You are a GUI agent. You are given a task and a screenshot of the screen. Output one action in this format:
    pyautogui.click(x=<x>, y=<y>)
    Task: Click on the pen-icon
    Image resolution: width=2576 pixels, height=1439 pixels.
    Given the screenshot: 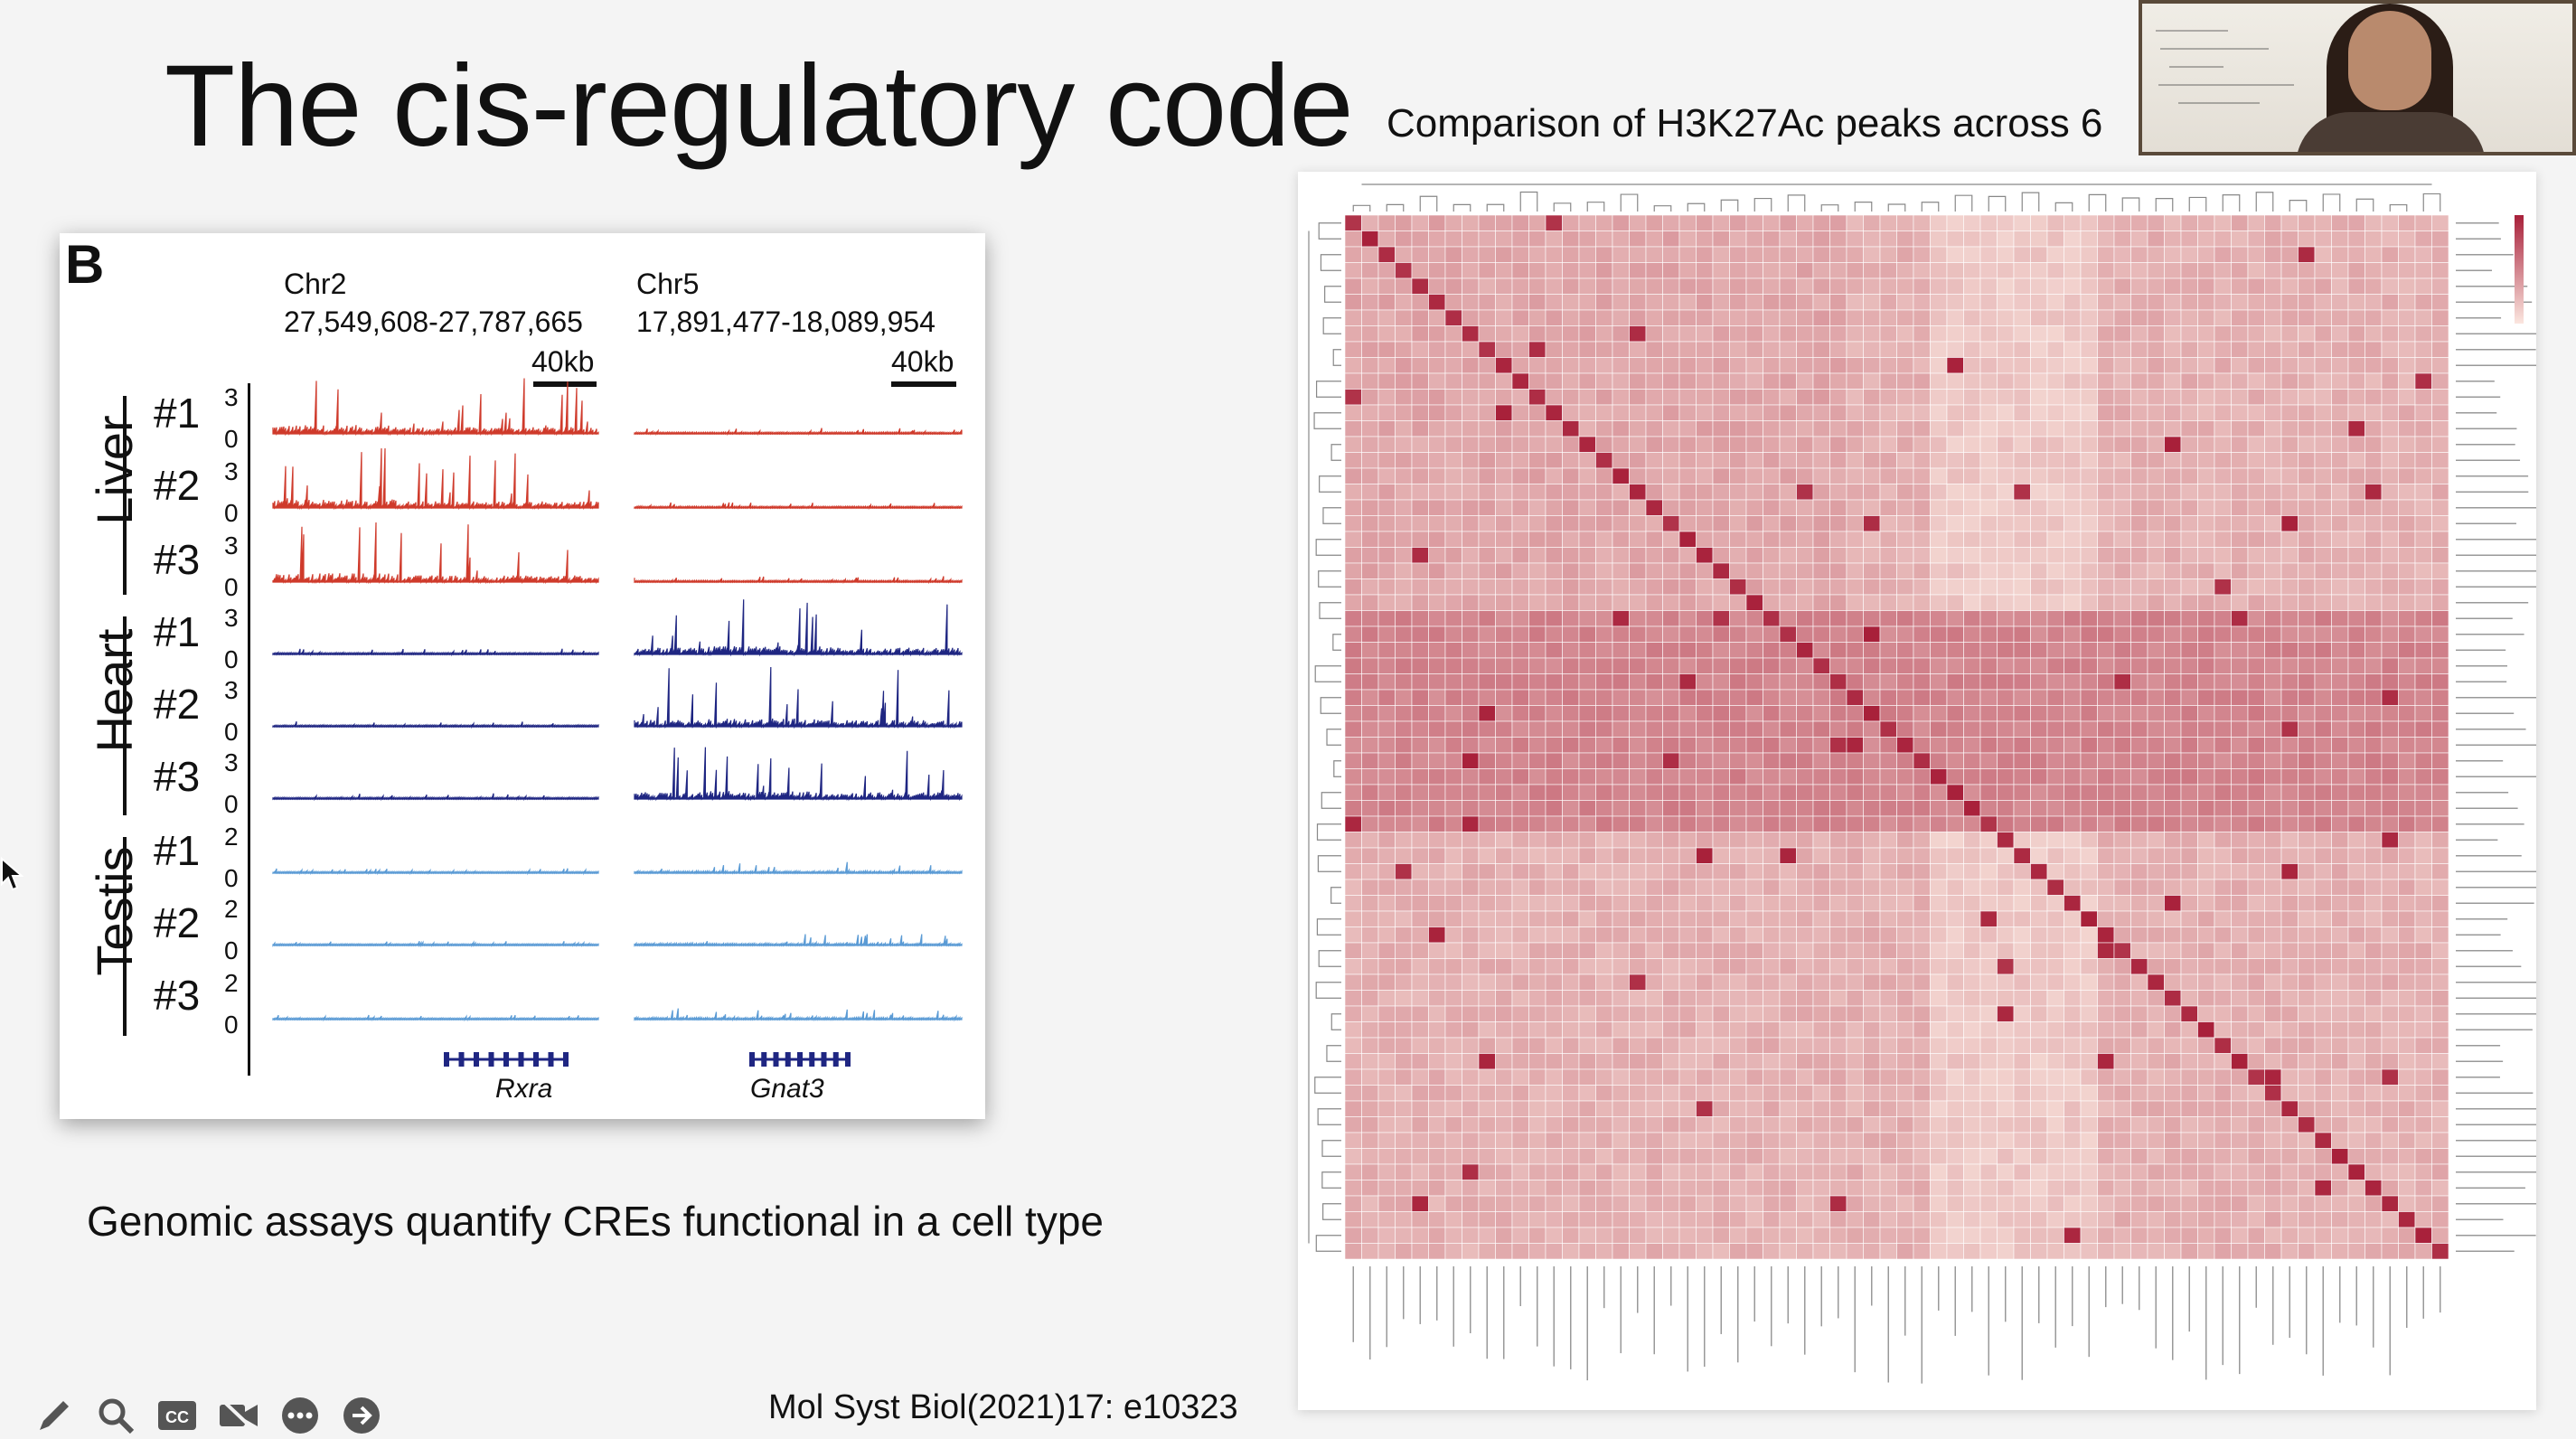 What is the action you would take?
    pyautogui.click(x=54, y=1415)
    